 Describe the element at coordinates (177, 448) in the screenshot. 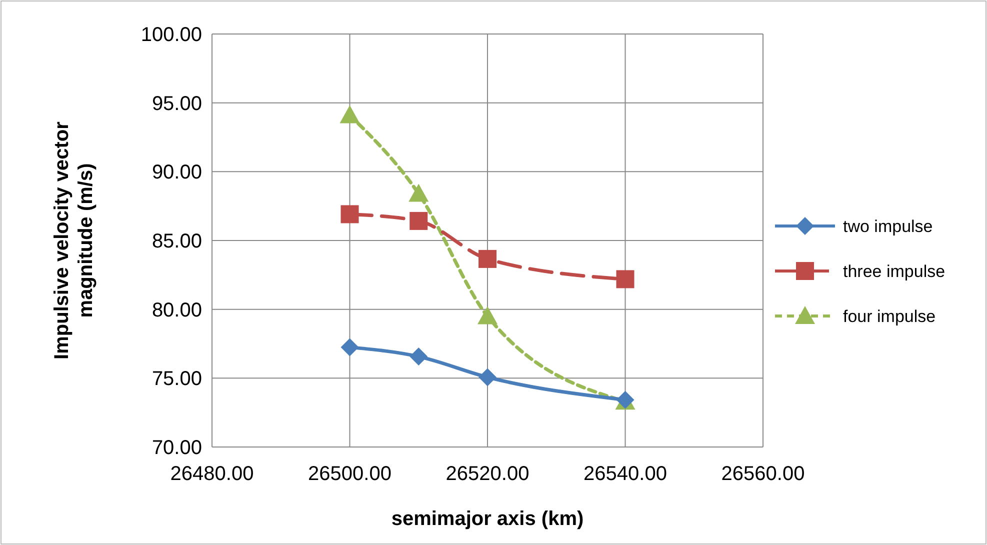

I see `y-tick-label: 70.00` at that location.